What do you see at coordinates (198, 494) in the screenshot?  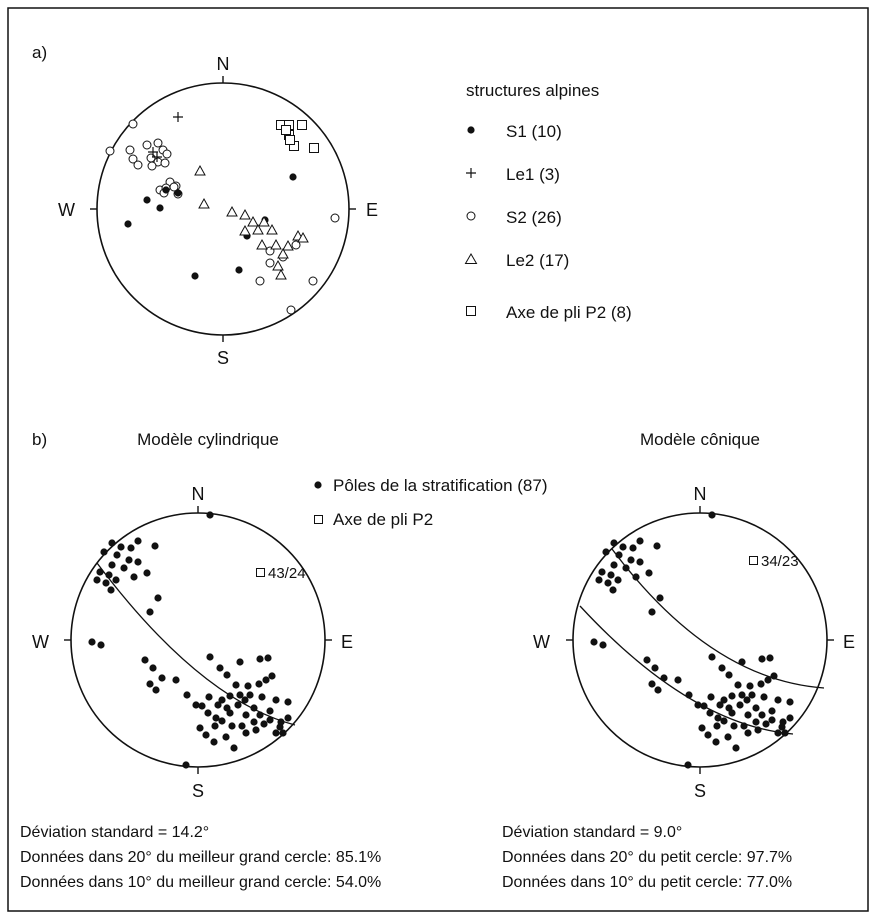 I see `stereonet-cyl-north-label: N` at bounding box center [198, 494].